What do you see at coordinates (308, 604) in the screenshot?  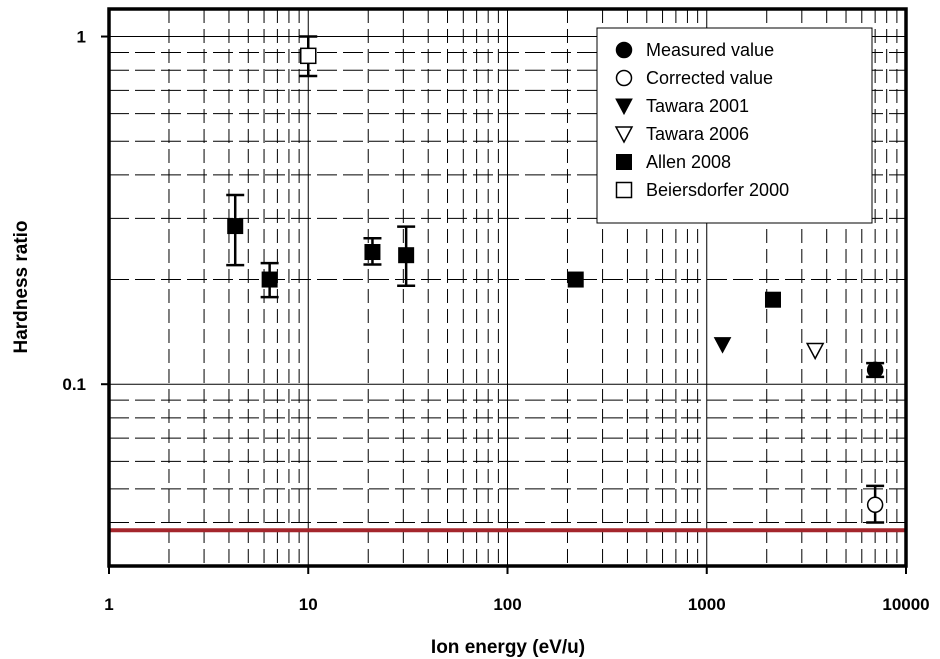 I see `x-tick-label: 10` at bounding box center [308, 604].